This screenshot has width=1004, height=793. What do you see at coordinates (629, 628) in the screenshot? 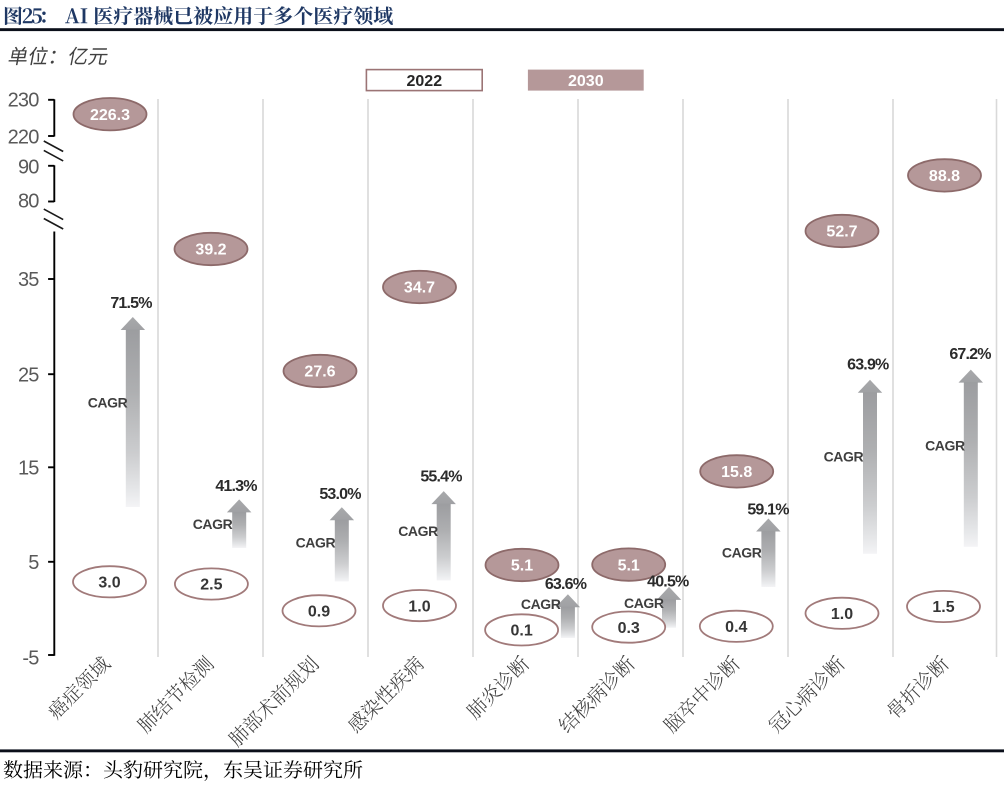
I see `svg-text: 0.3` at bounding box center [629, 628].